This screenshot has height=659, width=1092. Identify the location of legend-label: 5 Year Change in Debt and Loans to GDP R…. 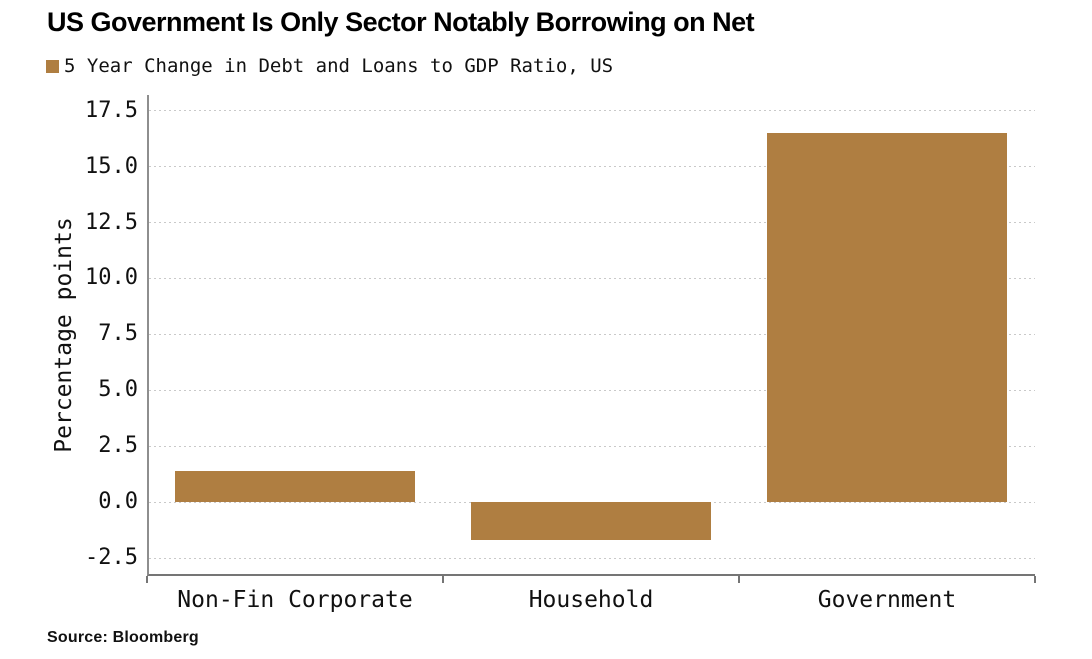
(339, 66).